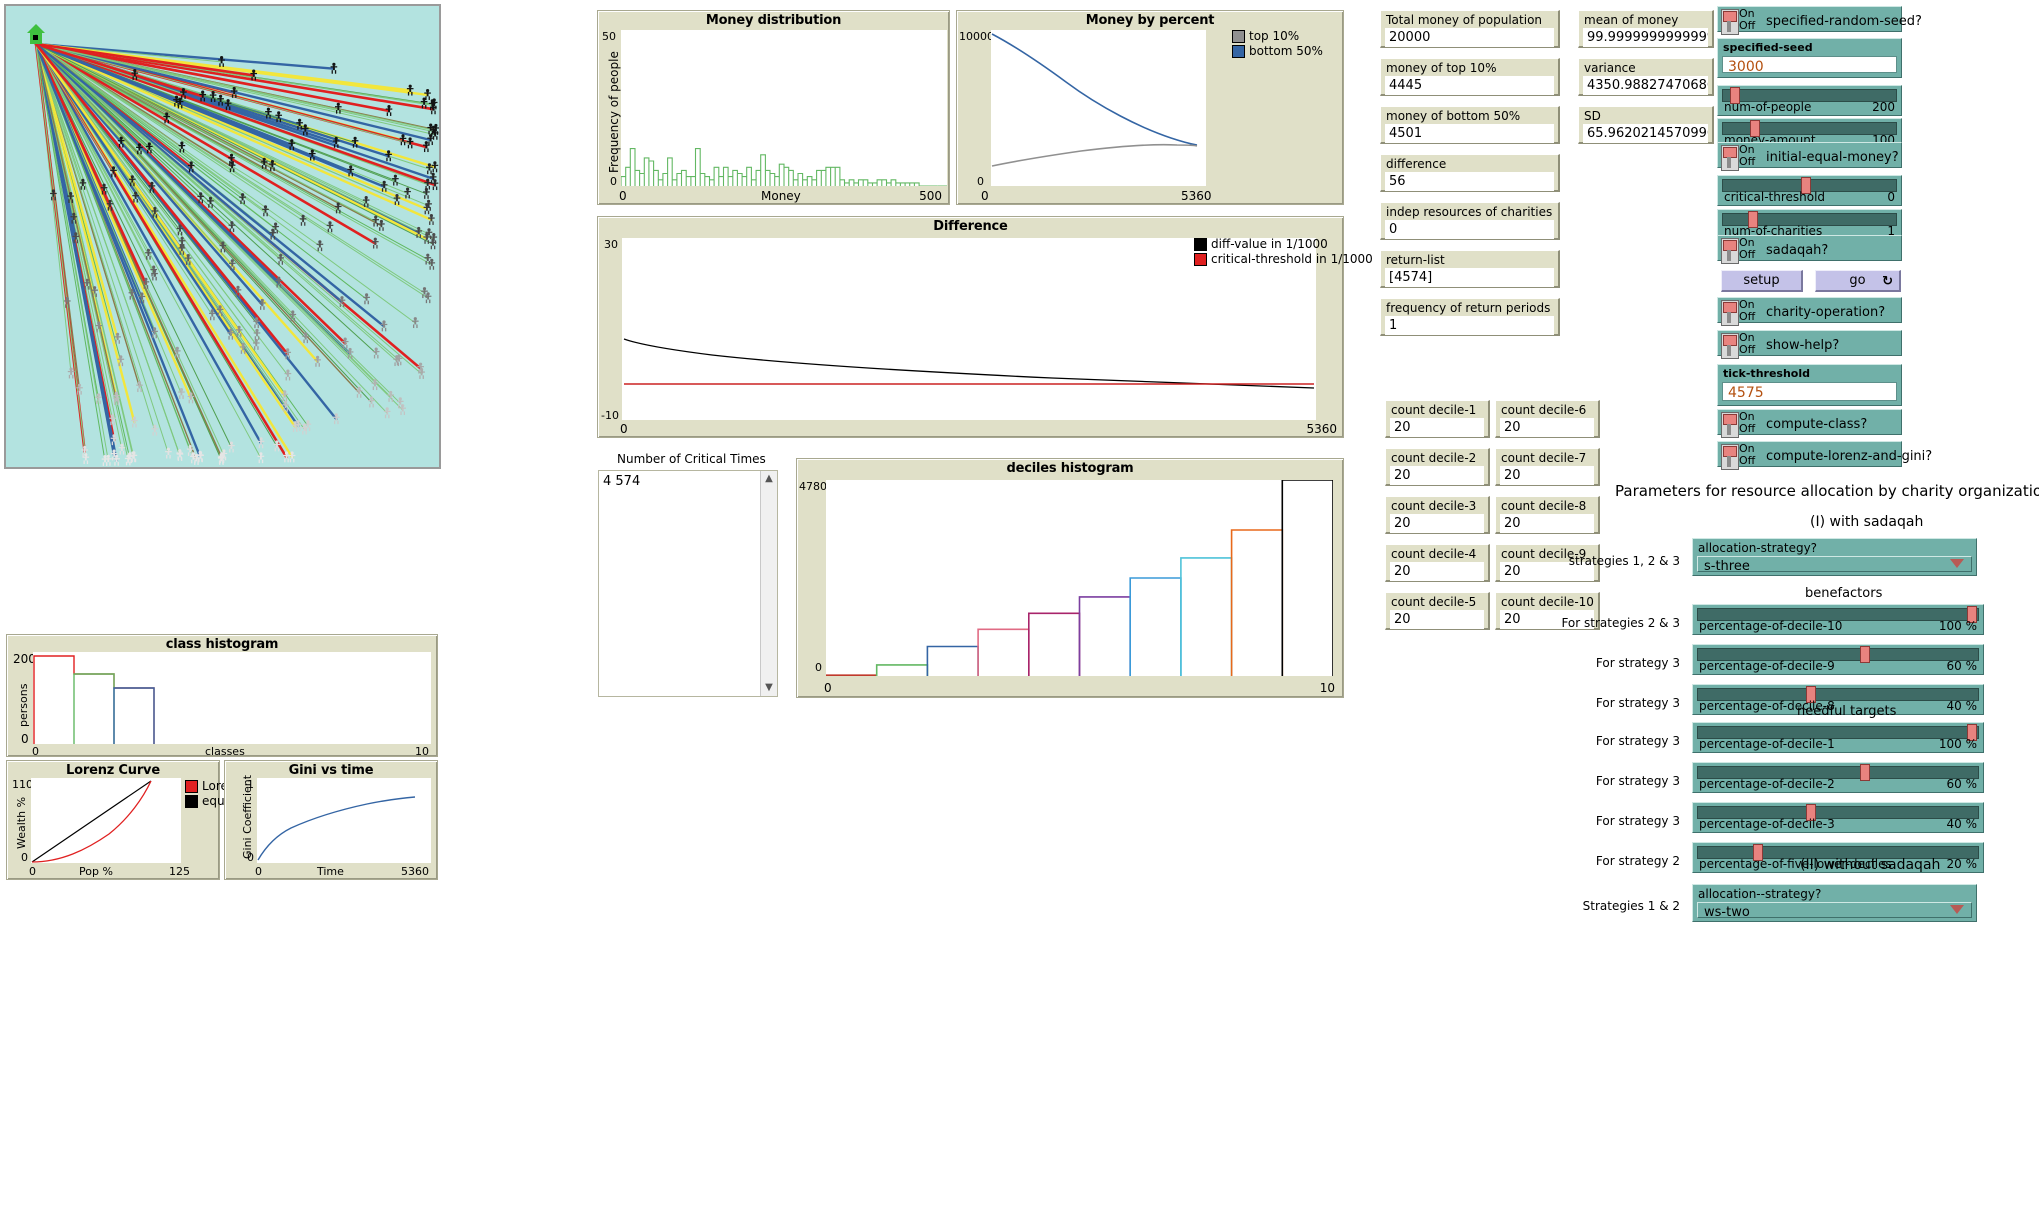 This screenshot has width=2039, height=1217. I want to click on input-value: 3000, so click(1809, 65).